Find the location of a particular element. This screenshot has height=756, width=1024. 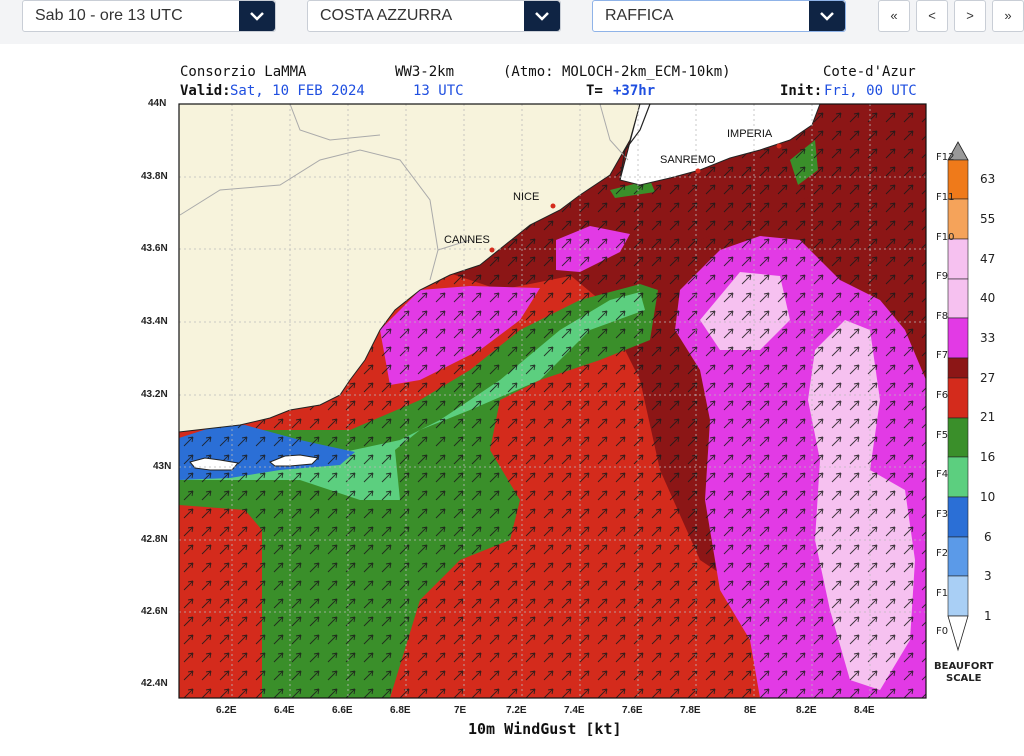

first-button: « is located at coordinates (894, 16).